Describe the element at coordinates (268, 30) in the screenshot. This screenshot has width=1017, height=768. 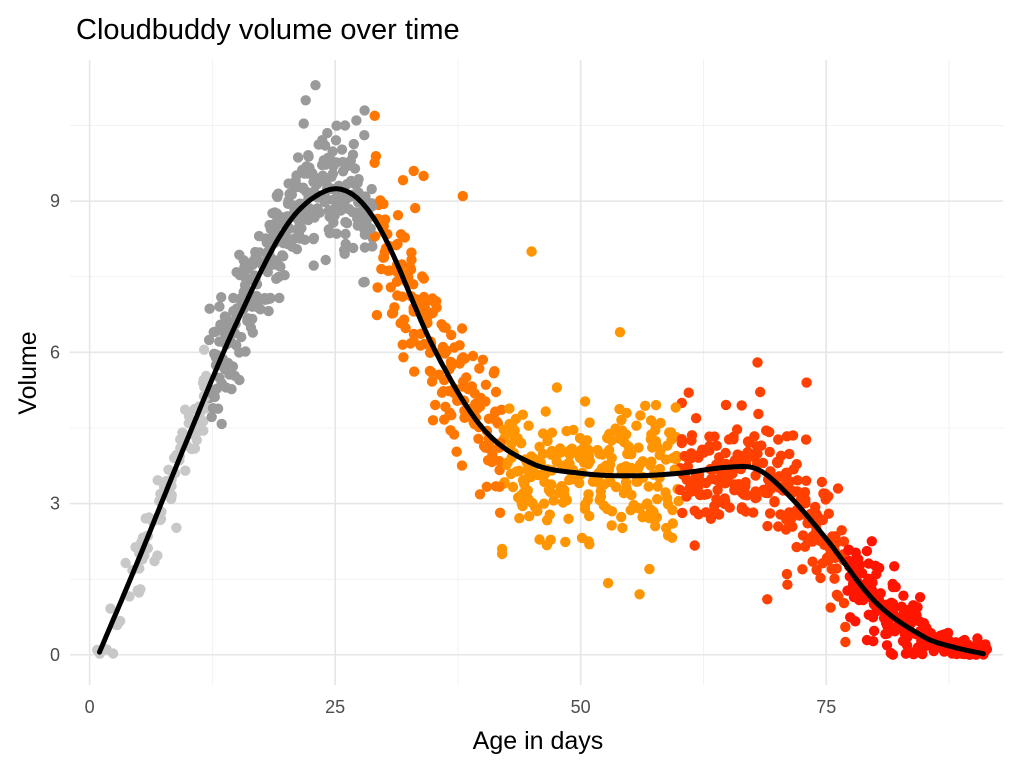
I see `chart-title: Cloudbuddy volume over time` at that location.